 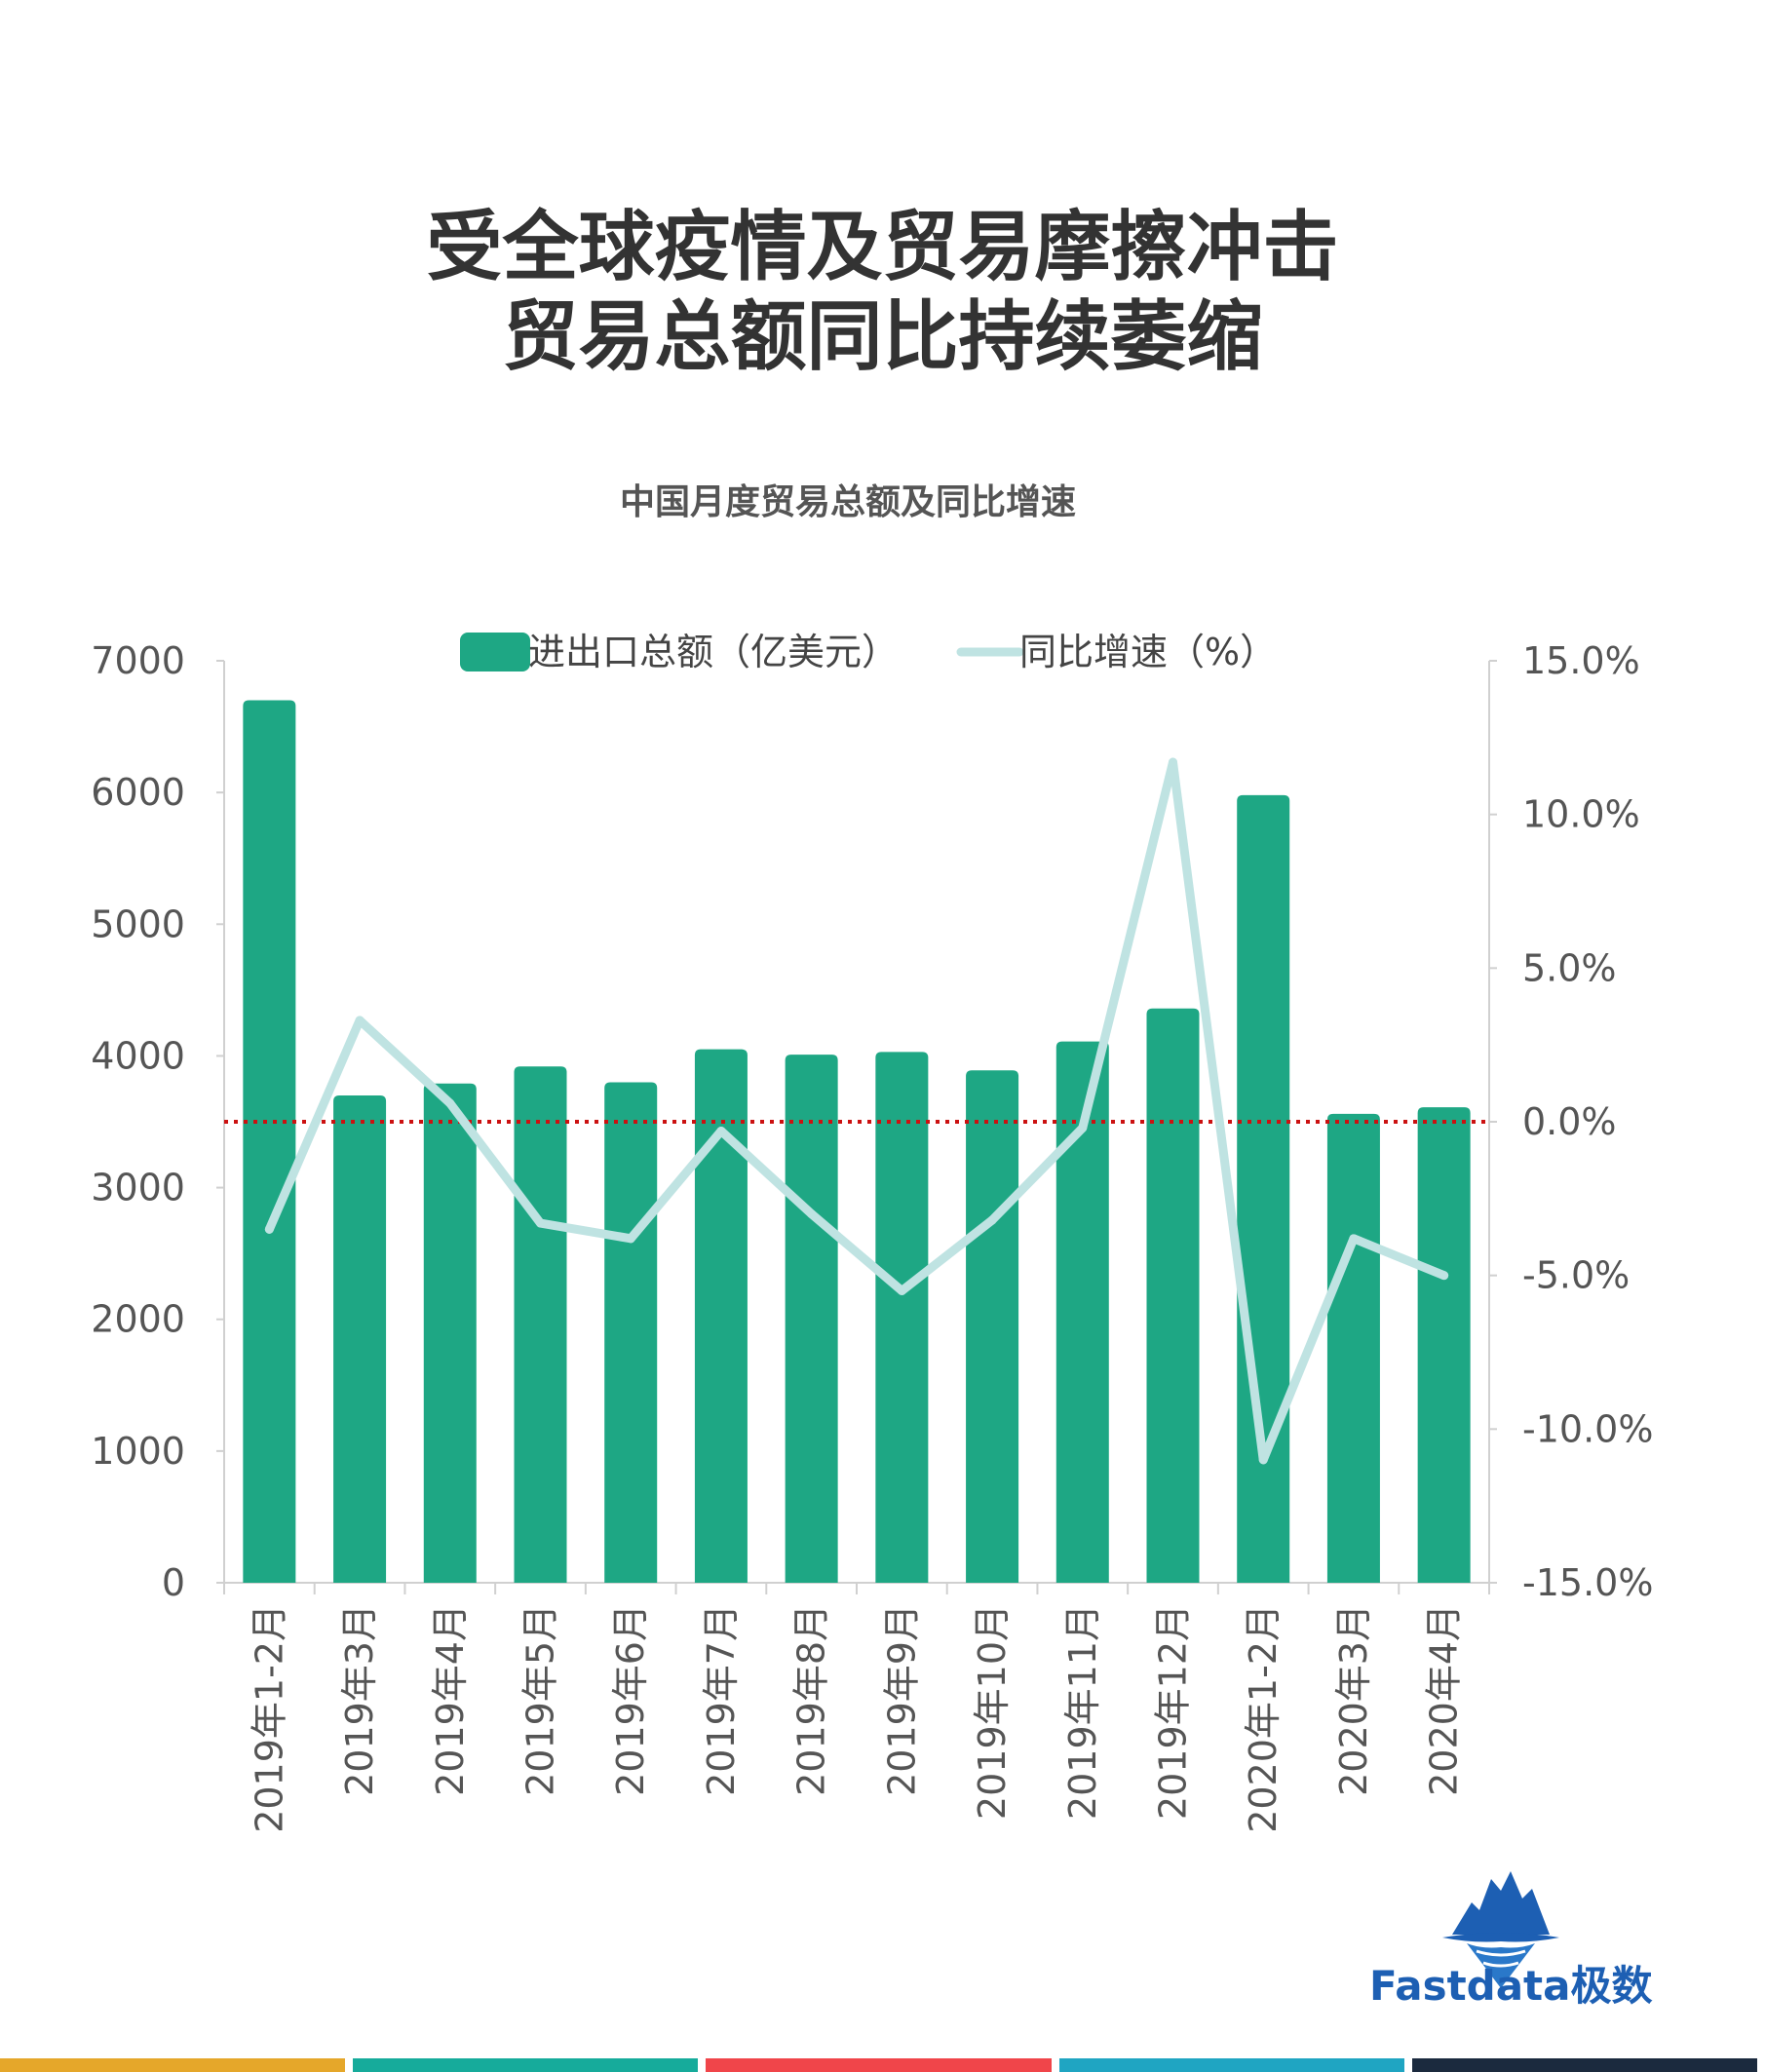 I want to click on iceberg-logo-icon, so click(x=1500, y=1929).